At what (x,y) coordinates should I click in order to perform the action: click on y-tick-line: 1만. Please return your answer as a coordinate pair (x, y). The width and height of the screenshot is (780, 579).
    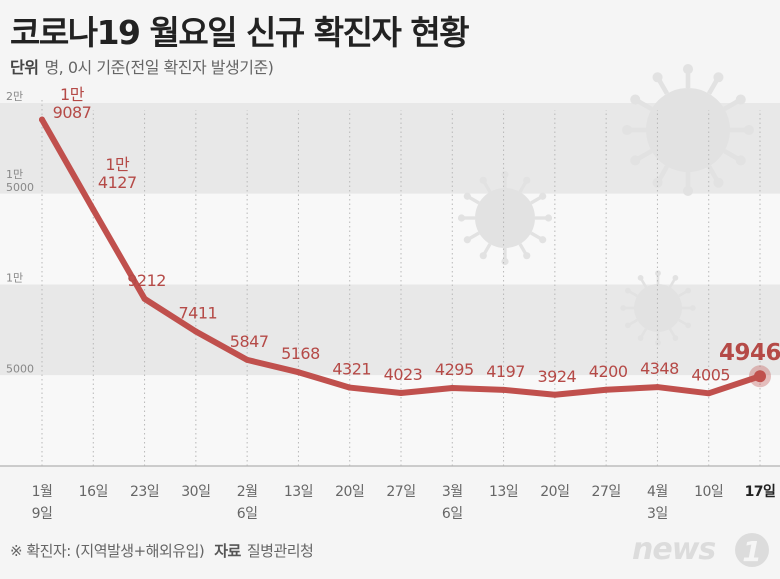
    Looking at the image, I should click on (14, 174).